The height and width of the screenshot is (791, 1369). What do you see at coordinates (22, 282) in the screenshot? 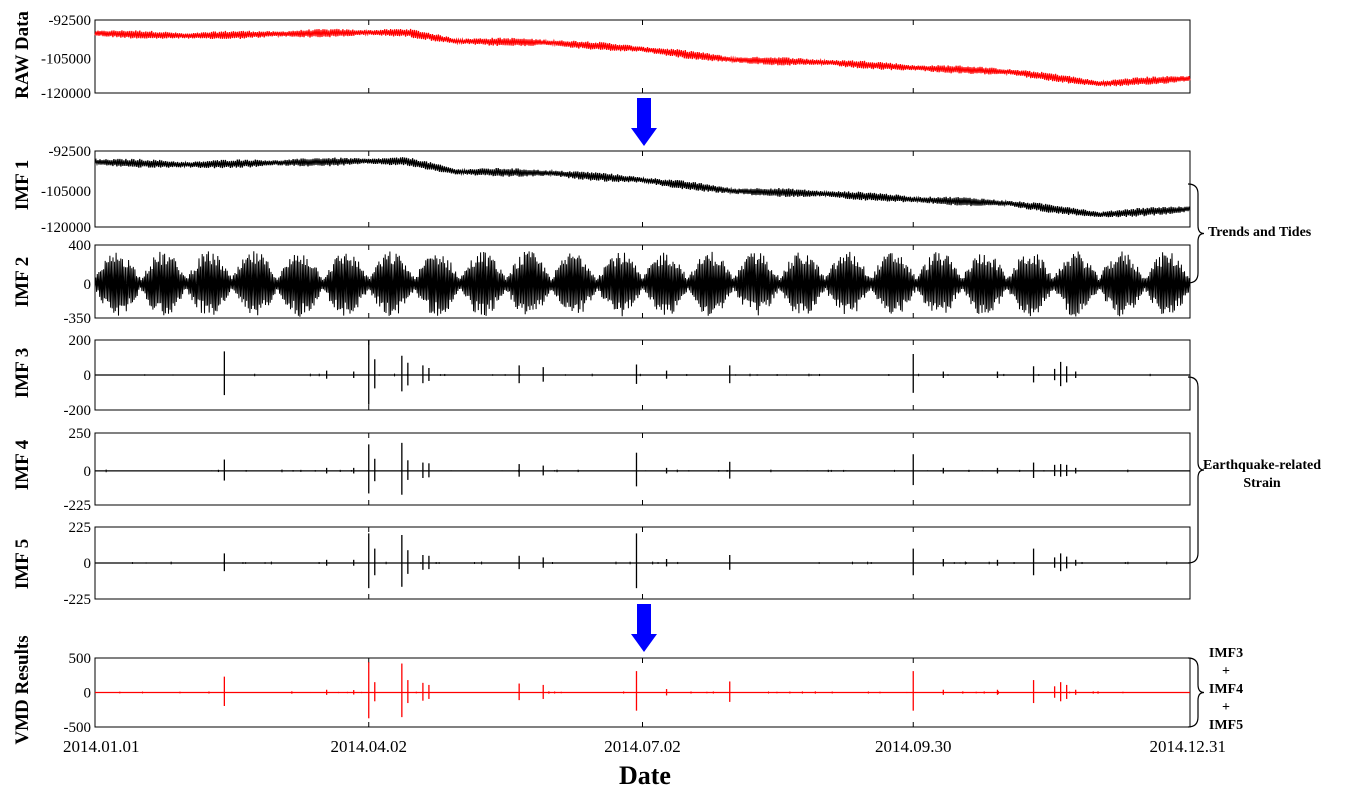
I see `y-axis-label: IMF 2` at bounding box center [22, 282].